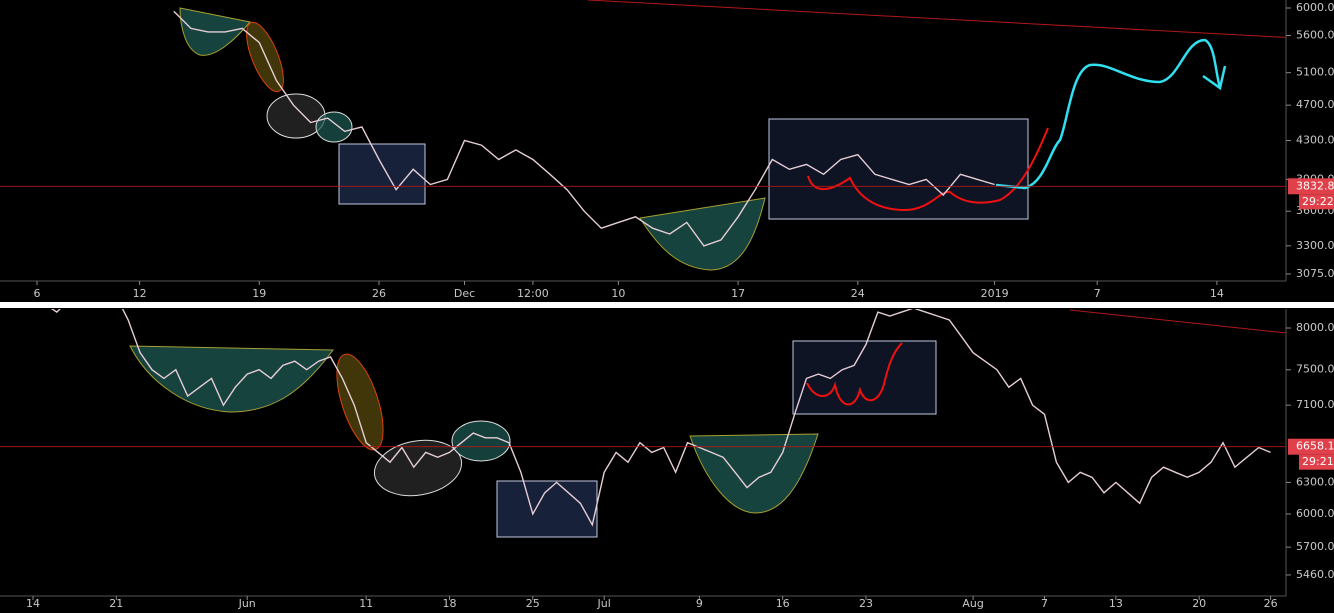 This screenshot has width=1334, height=613. What do you see at coordinates (604, 603) in the screenshot?
I see `x-tick-label: Jul` at bounding box center [604, 603].